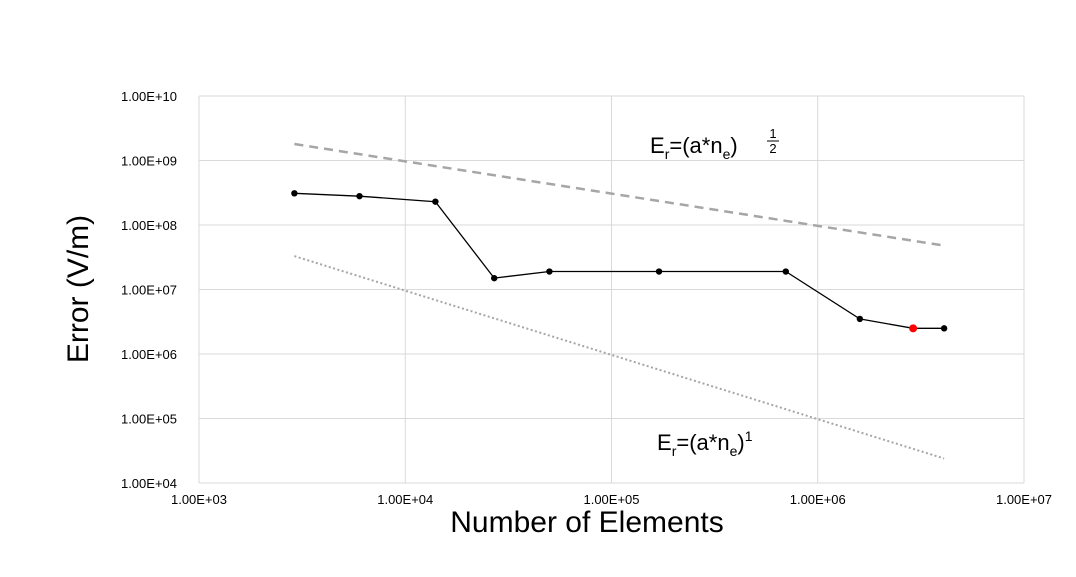 The image size is (1076, 577). Describe the element at coordinates (740, 442) in the screenshot. I see `anno-lower-close: )` at that location.